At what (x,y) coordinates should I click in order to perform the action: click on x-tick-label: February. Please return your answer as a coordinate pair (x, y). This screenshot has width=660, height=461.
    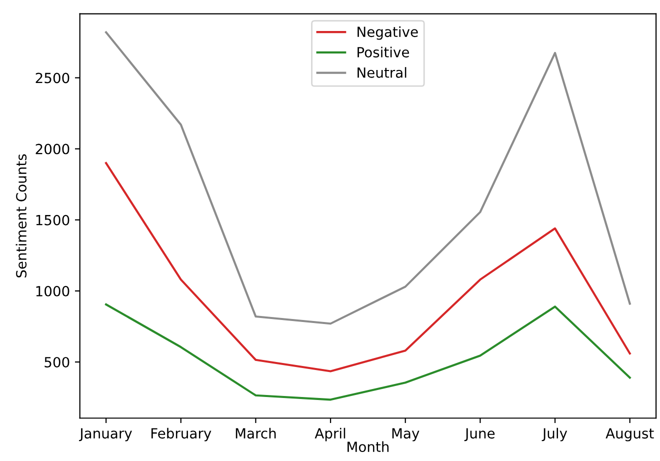
    Looking at the image, I should click on (181, 435).